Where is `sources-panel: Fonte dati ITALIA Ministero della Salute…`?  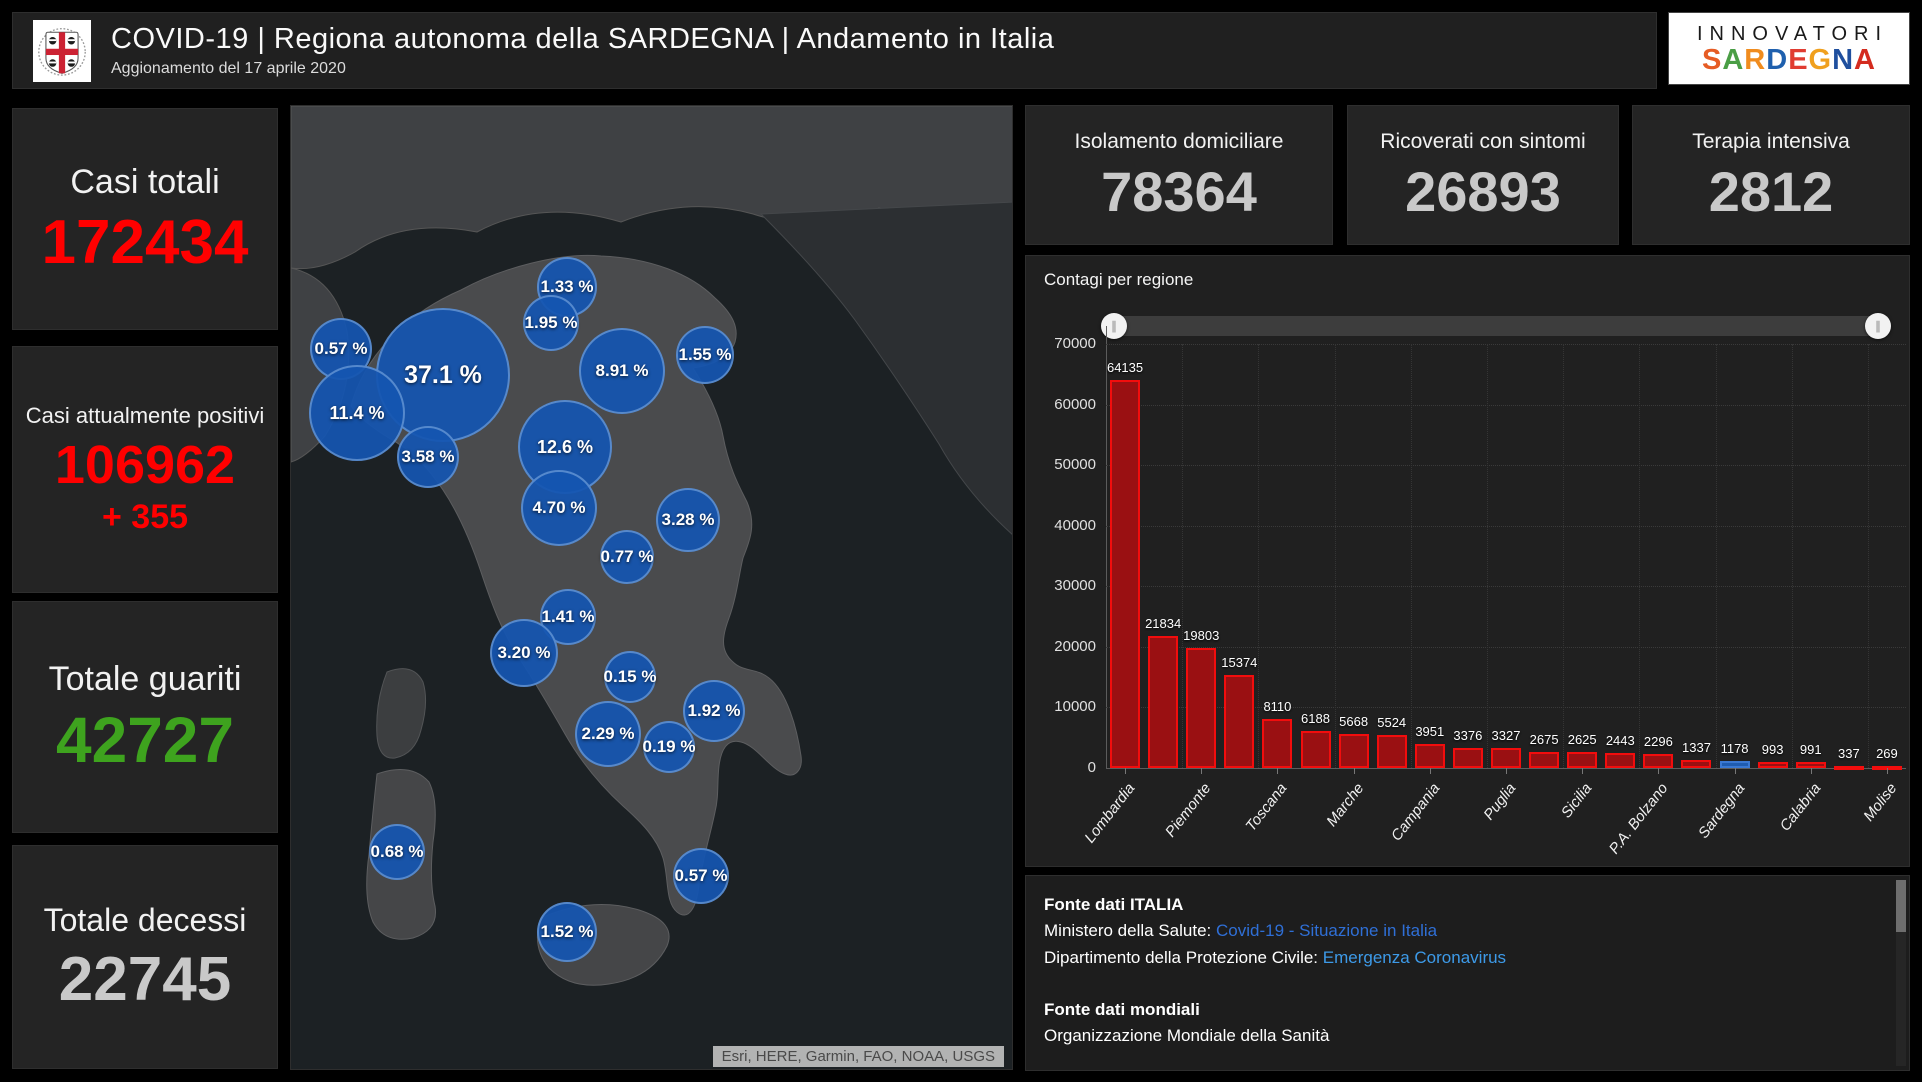
sources-panel: Fonte dati ITALIA Ministero della Salute… is located at coordinates (1467, 973).